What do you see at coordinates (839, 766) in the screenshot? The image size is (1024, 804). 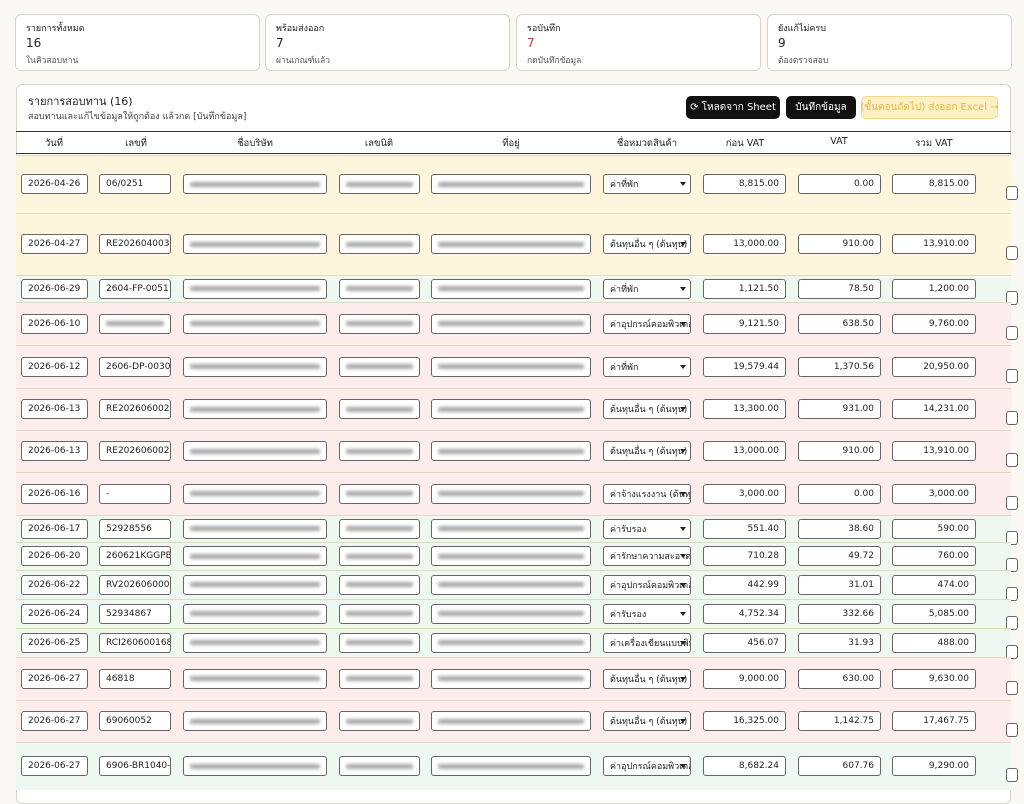 I see `vat-input: 607.76` at bounding box center [839, 766].